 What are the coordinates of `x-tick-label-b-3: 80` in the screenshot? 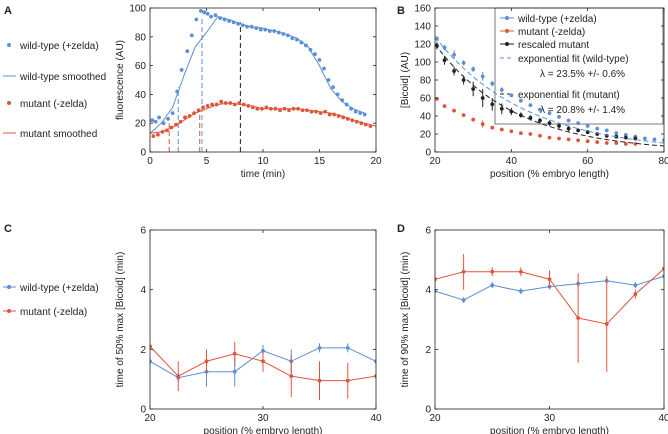 It's located at (663, 161).